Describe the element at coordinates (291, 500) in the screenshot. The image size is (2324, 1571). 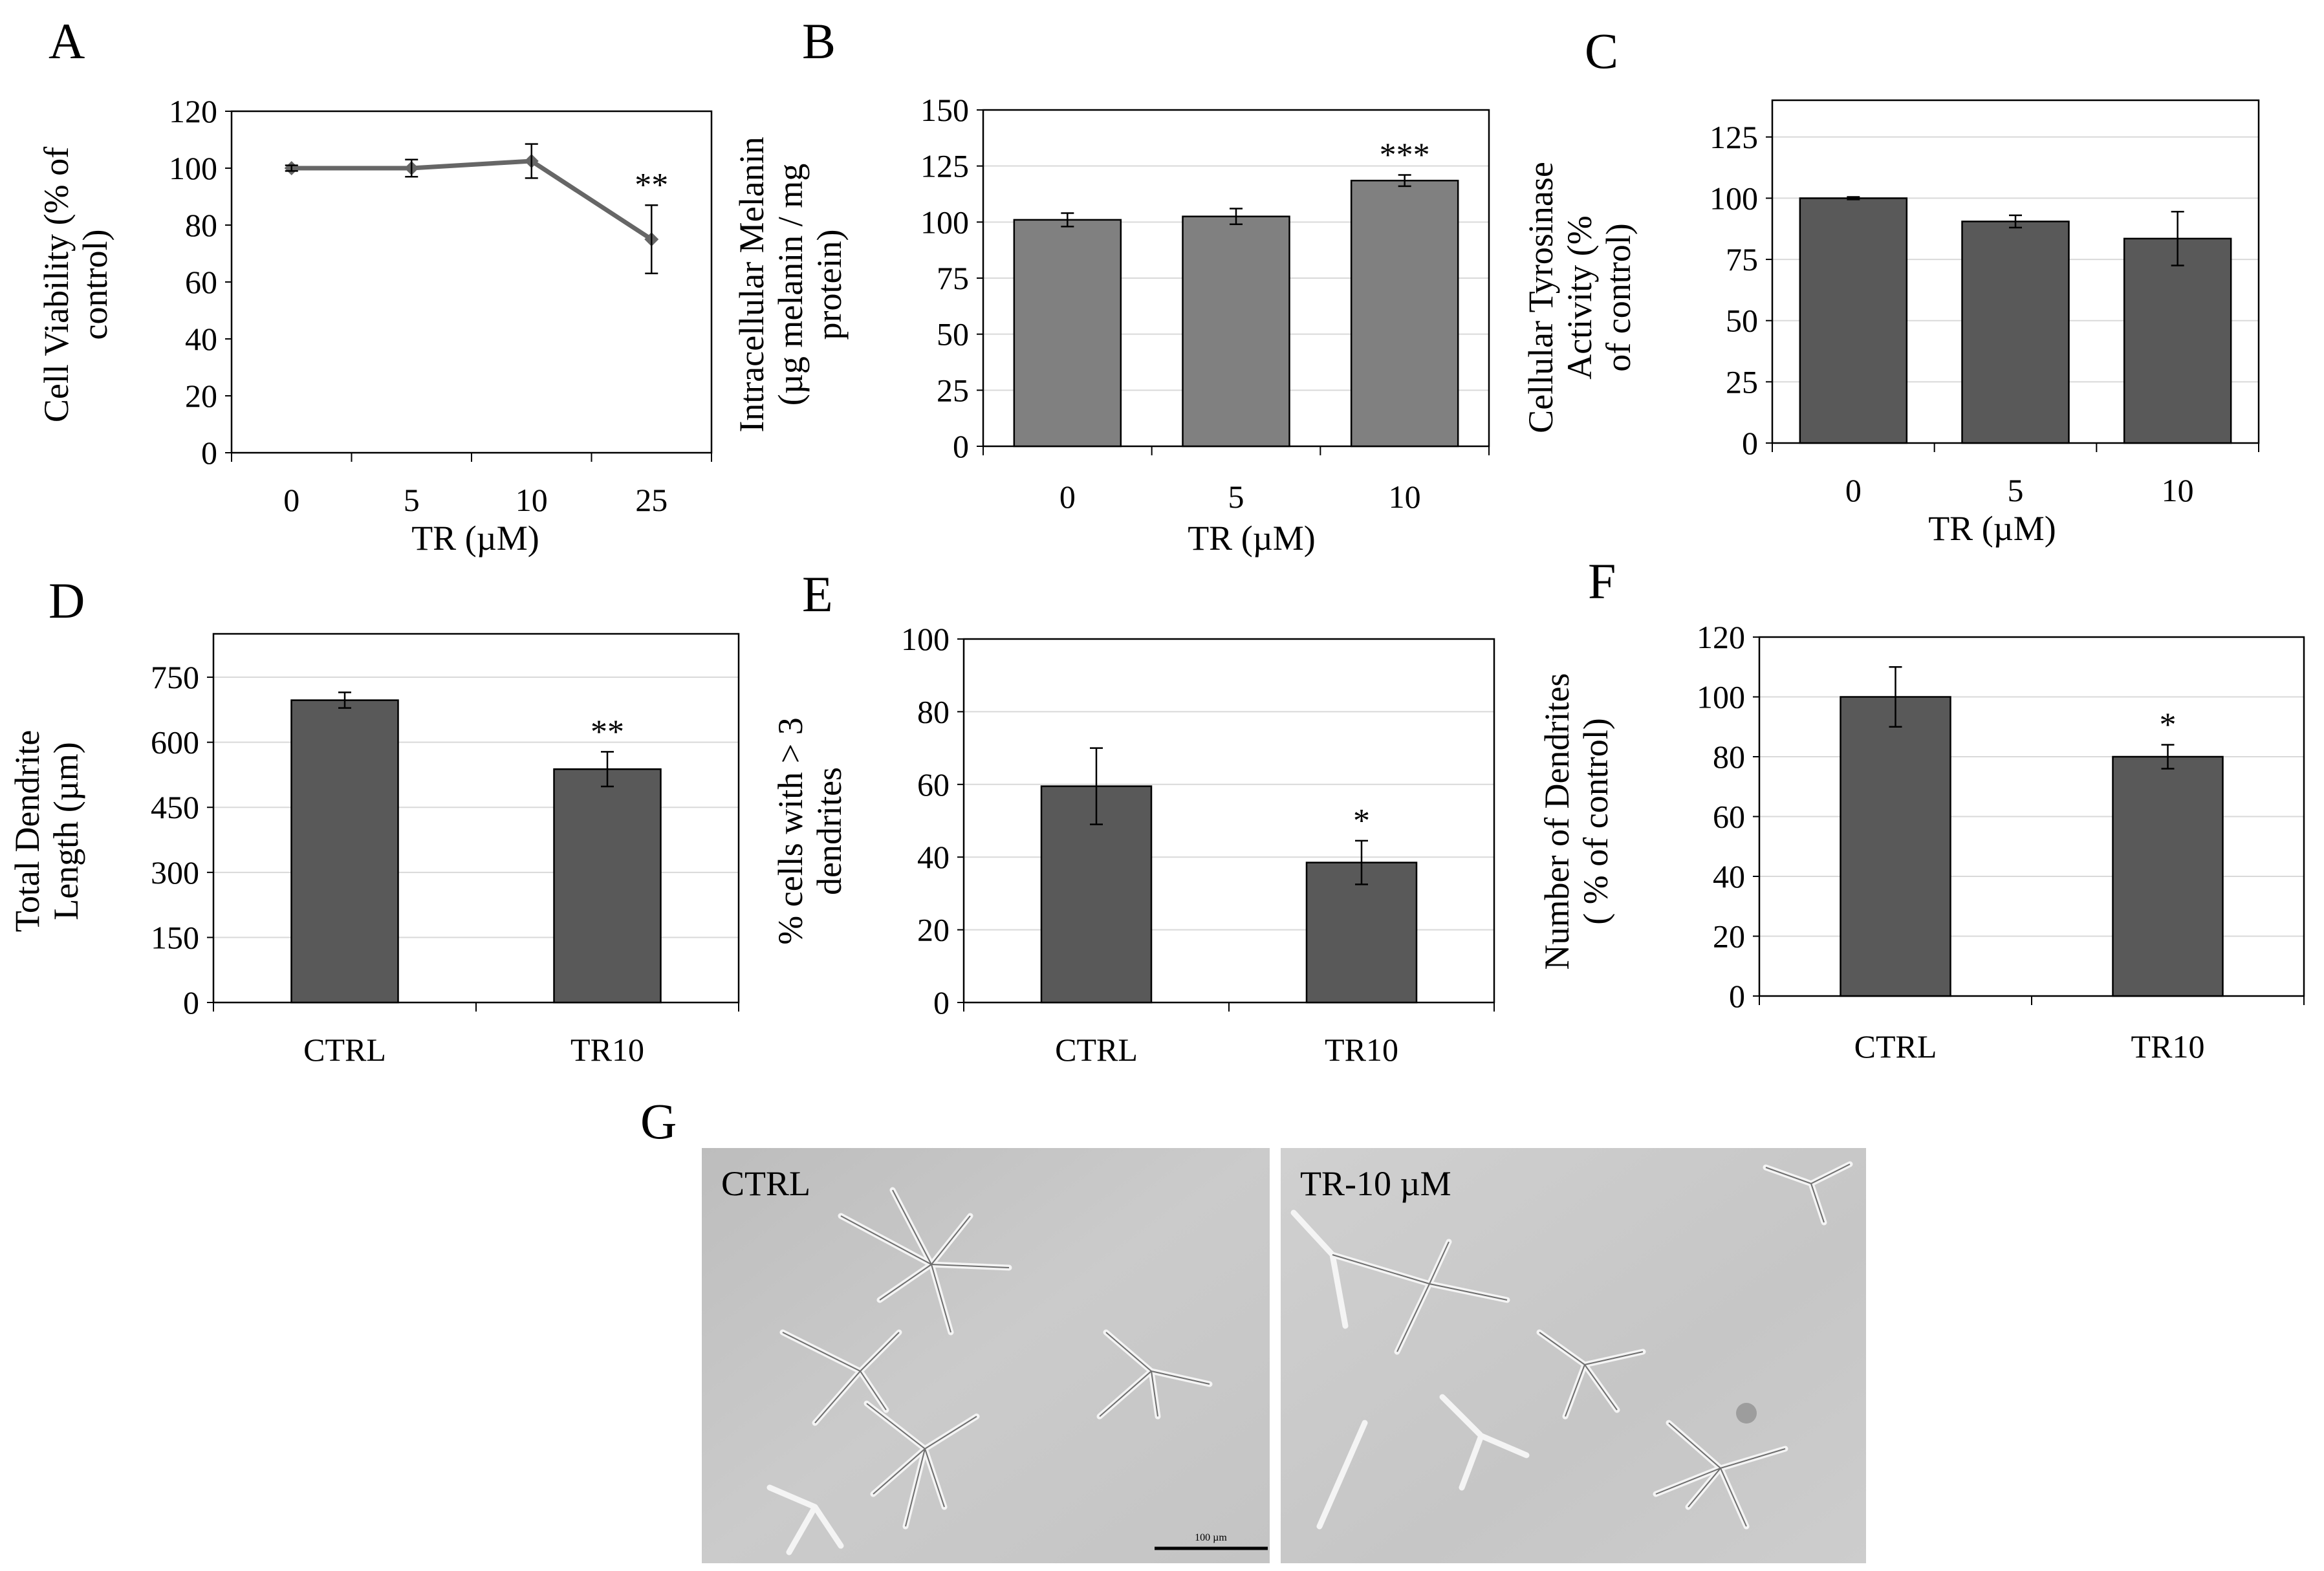
I see `panel-a-xtick-label: 0` at that location.